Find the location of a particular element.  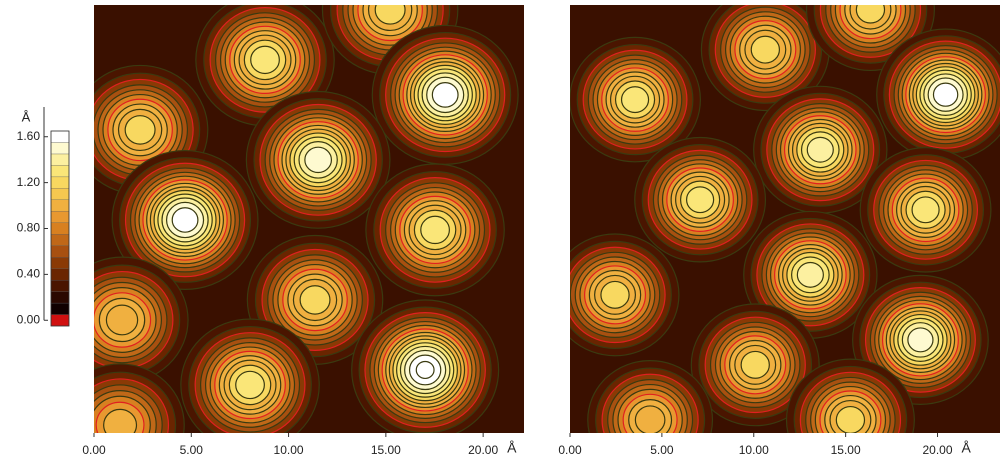

colorbar-frame is located at coordinates (60, 228).